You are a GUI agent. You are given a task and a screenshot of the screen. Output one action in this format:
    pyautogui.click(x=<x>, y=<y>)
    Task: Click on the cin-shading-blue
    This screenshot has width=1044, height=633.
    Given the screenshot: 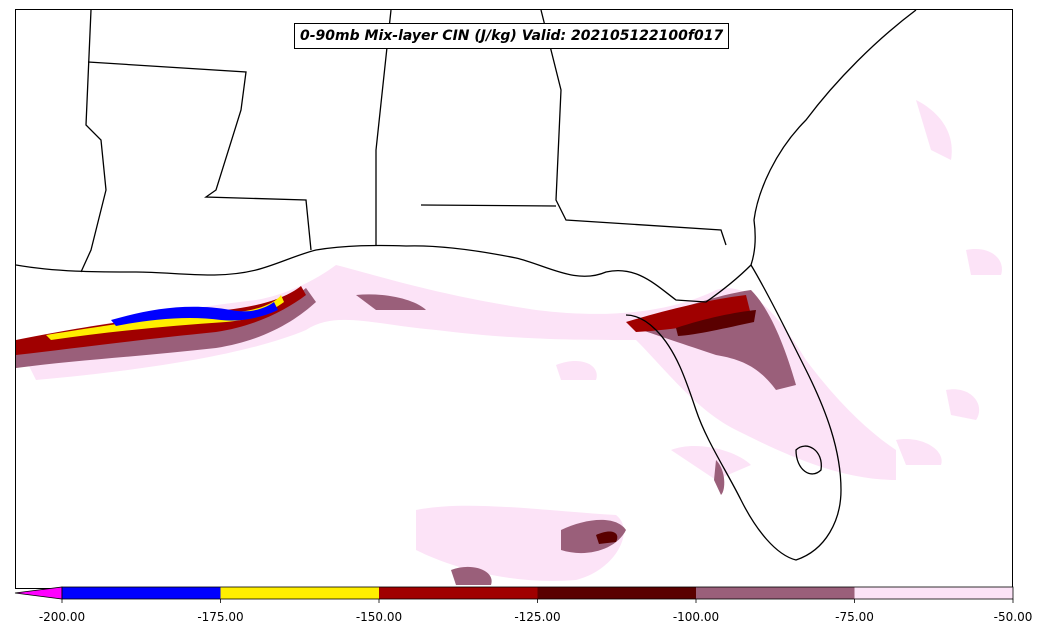 What is the action you would take?
    pyautogui.click(x=194, y=314)
    